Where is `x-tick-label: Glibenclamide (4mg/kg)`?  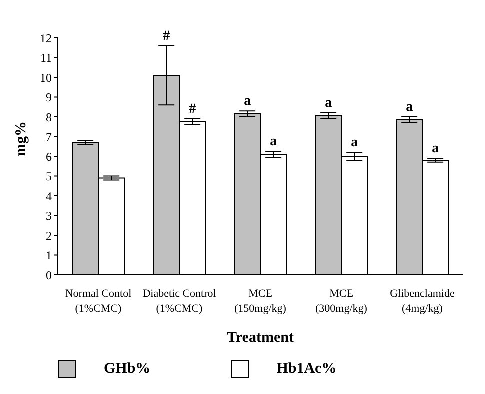
x-tick-label: Glibenclamide (4mg/kg) is located at coordinates (422, 301).